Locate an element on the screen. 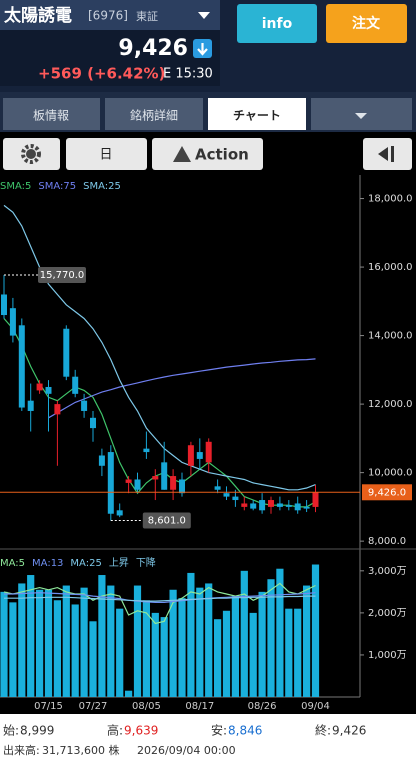 This screenshot has width=416, height=763. period-button is located at coordinates (106, 154).